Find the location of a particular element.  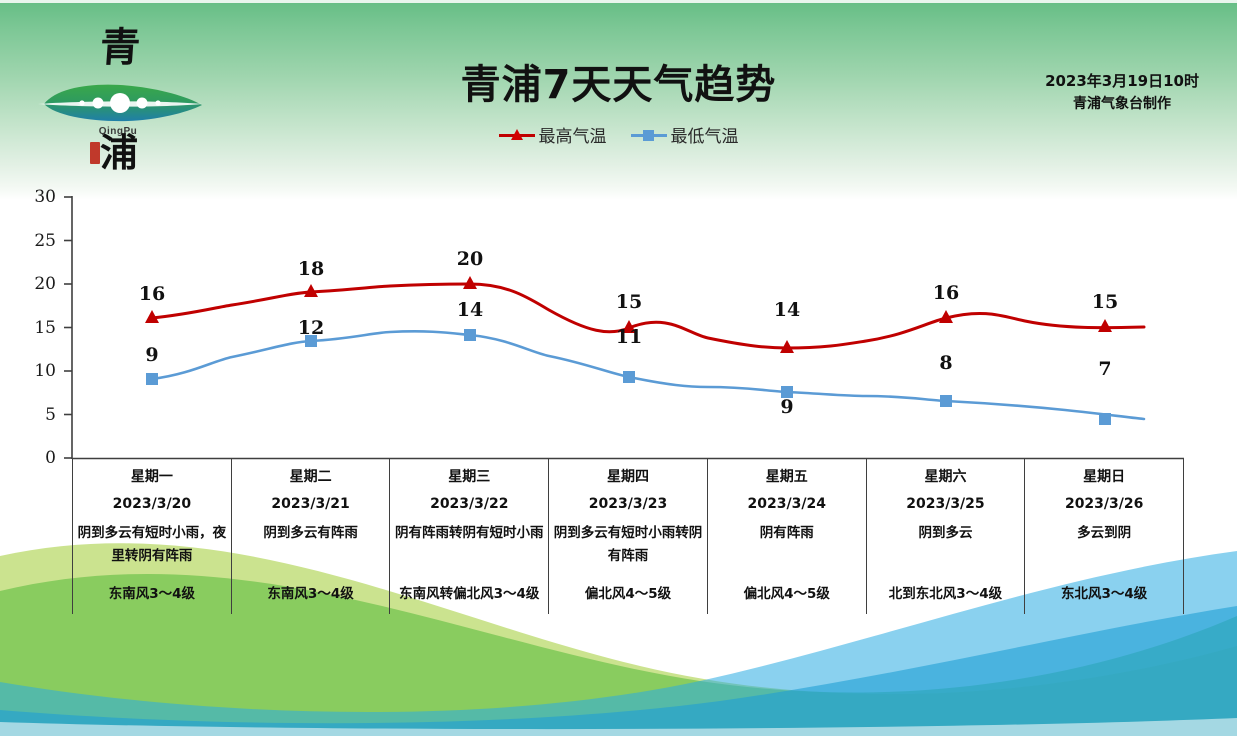

issue-info: 2023年3月19日10时 青浦气象台制作 is located at coordinates (1122, 92).